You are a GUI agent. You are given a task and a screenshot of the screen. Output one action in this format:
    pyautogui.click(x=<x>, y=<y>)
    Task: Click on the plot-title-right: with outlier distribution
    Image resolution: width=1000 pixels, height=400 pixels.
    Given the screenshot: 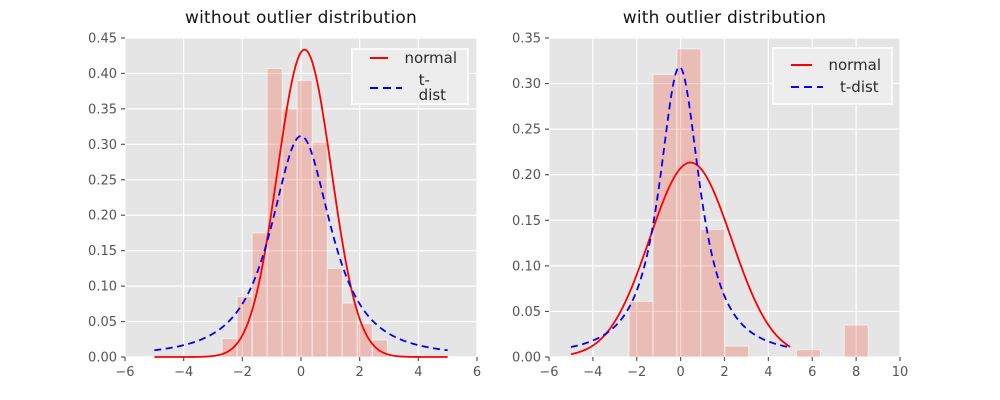 What is the action you would take?
    pyautogui.click(x=724, y=18)
    